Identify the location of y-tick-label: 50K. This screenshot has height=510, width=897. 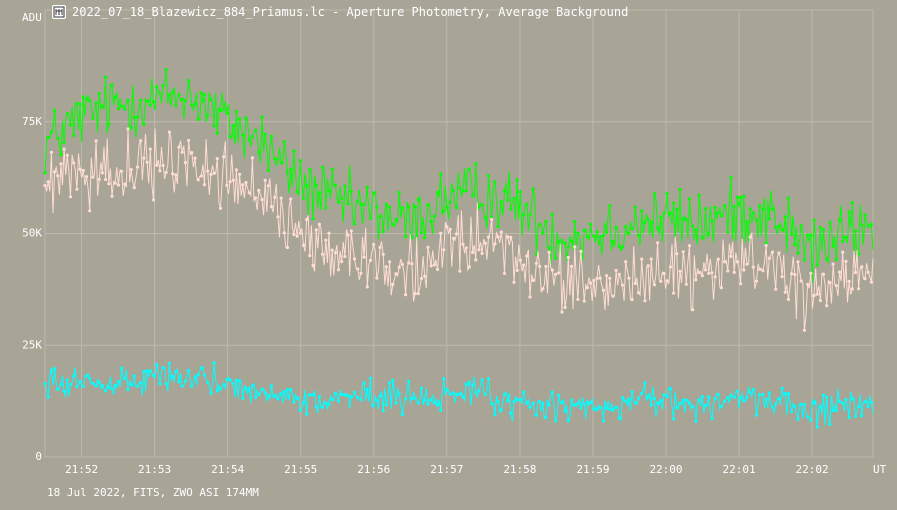
(32, 233).